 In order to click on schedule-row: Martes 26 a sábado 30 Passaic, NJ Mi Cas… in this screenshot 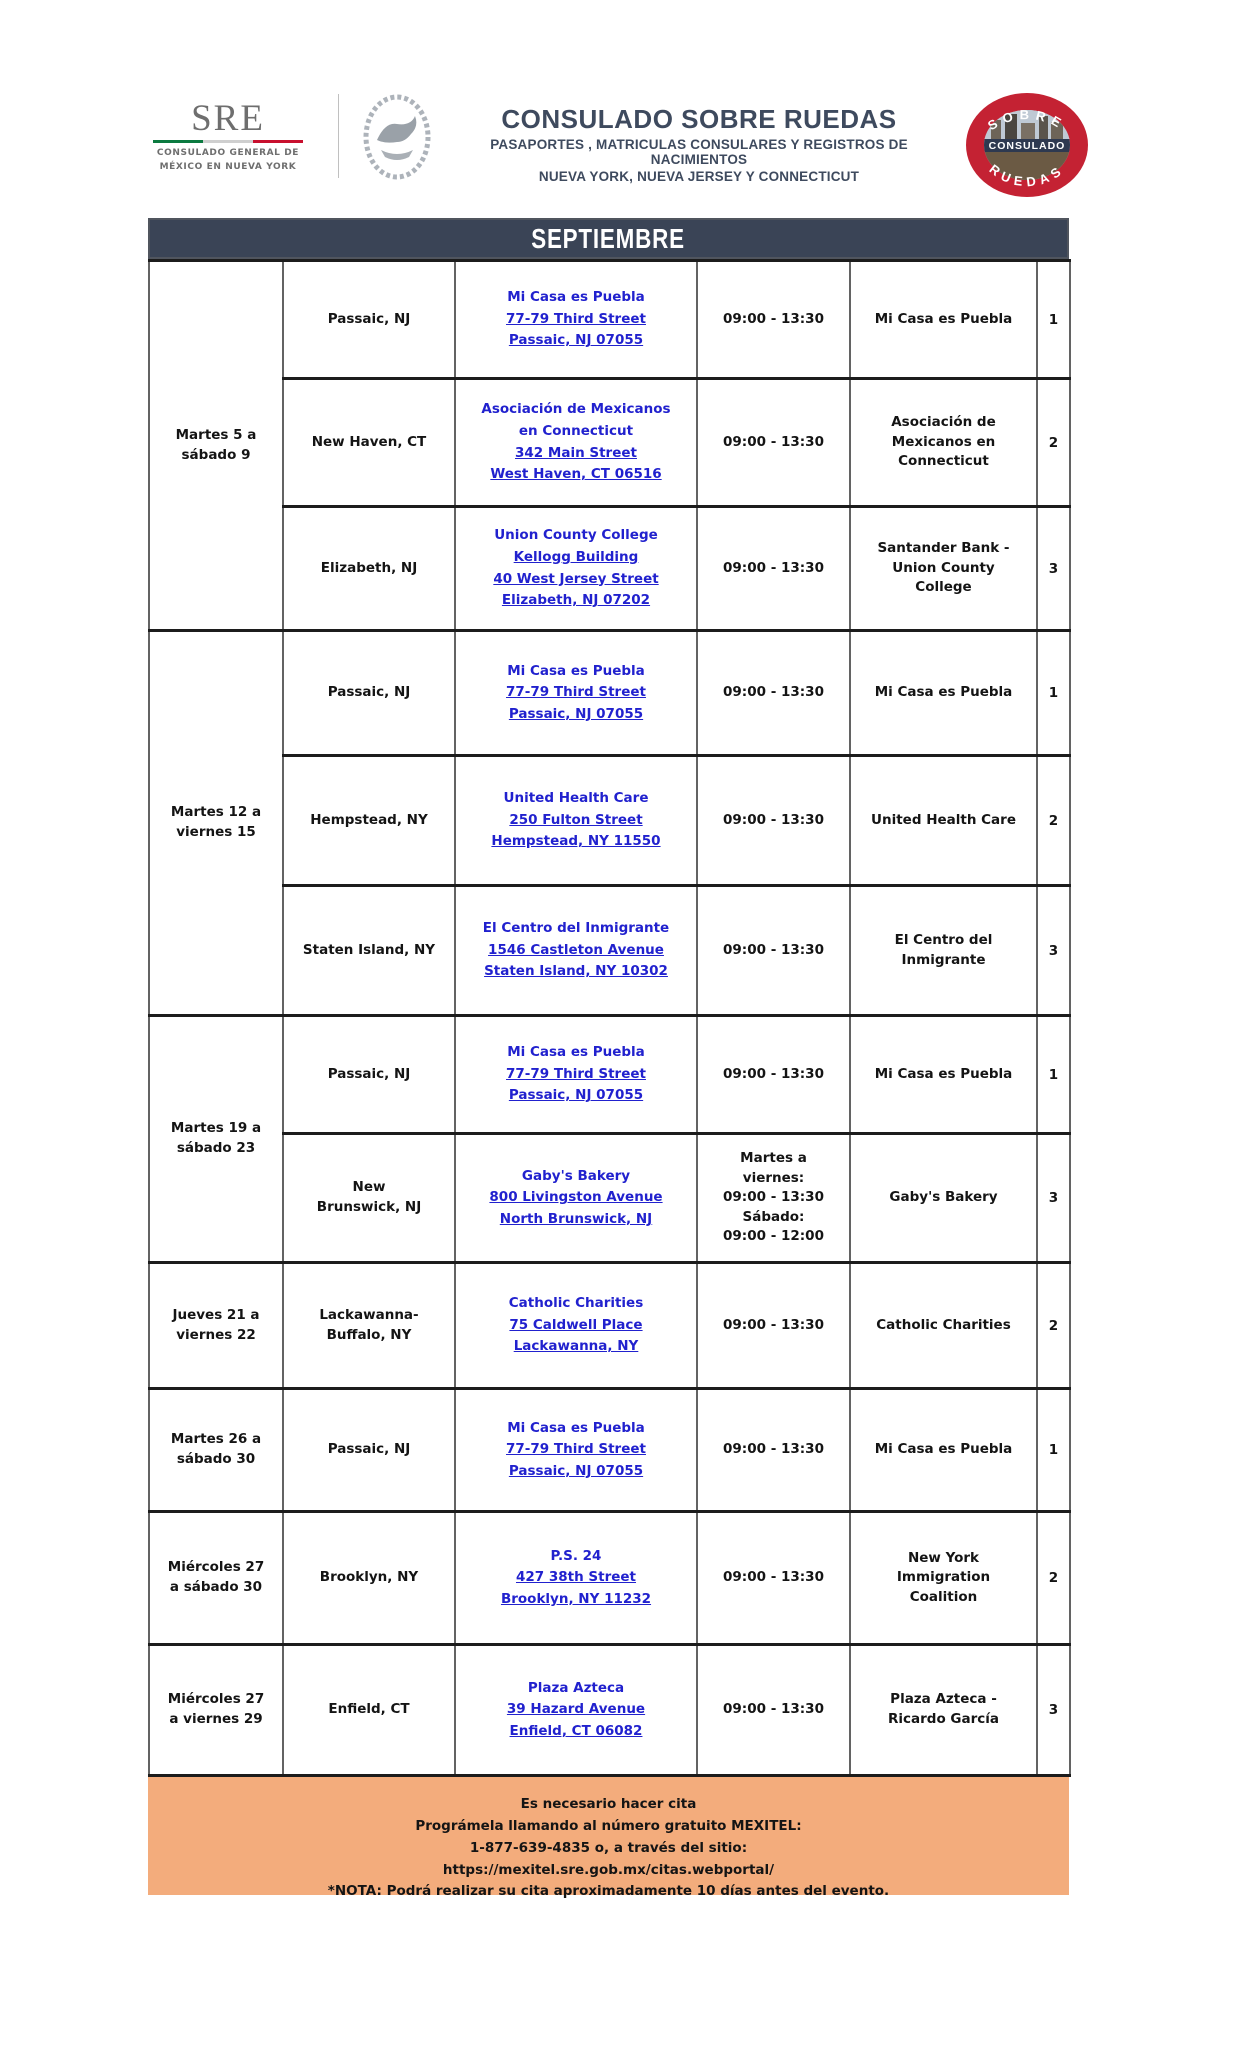, I will do `click(609, 1450)`.